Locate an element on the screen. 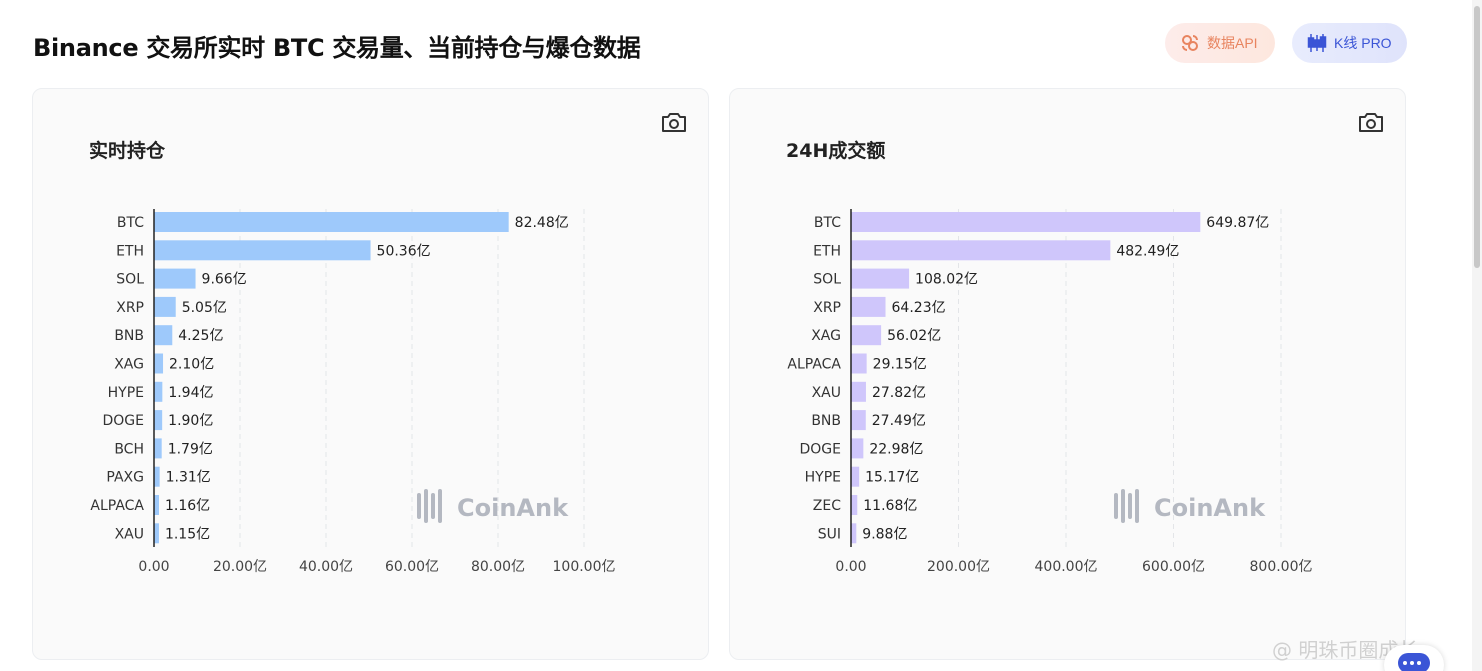 Image resolution: width=1482 pixels, height=671 pixels. oi-category-label: XRP is located at coordinates (130, 308).